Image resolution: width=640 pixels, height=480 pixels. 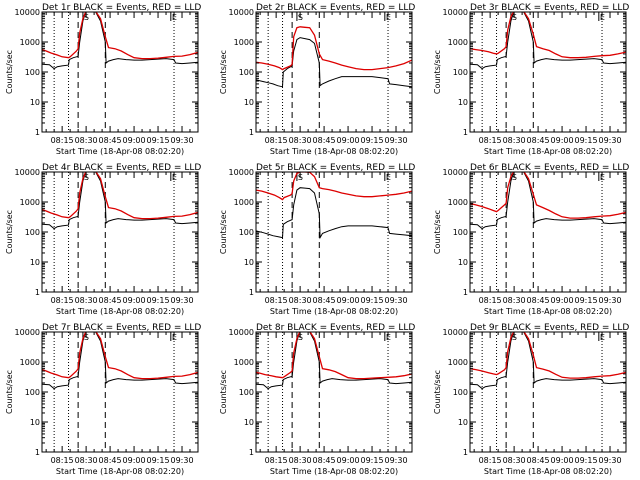 What do you see at coordinates (335, 168) in the screenshot?
I see `panel-title: Det 5r BLACK = Events, RED = LLD` at bounding box center [335, 168].